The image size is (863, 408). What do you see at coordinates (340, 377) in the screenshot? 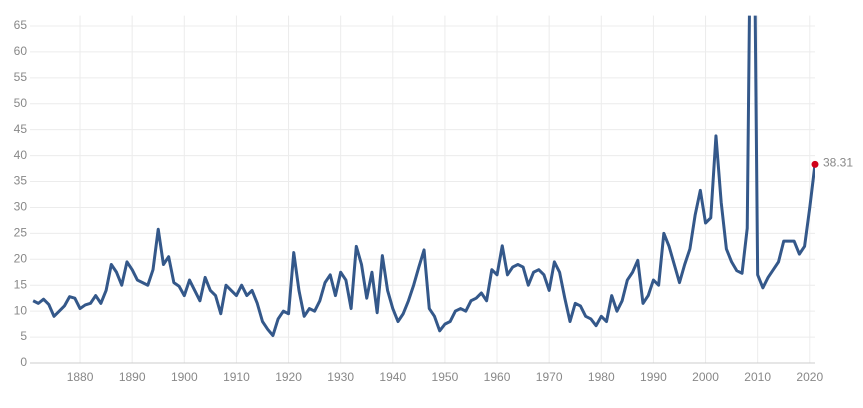
I see `x-tick-label: 1930` at bounding box center [340, 377].